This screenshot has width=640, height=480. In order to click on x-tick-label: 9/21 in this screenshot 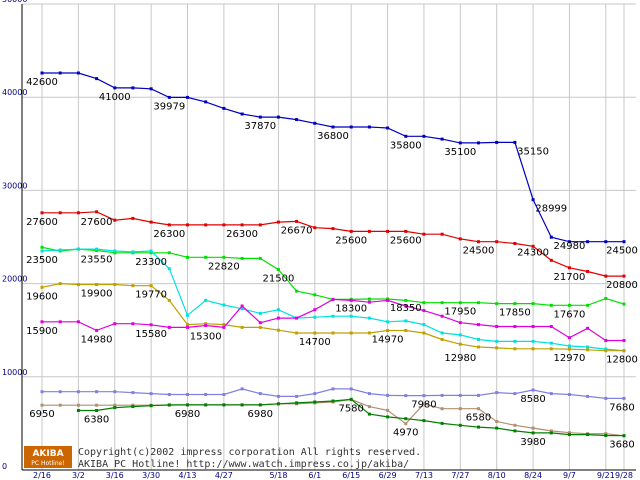, I will do `click(606, 475)`.